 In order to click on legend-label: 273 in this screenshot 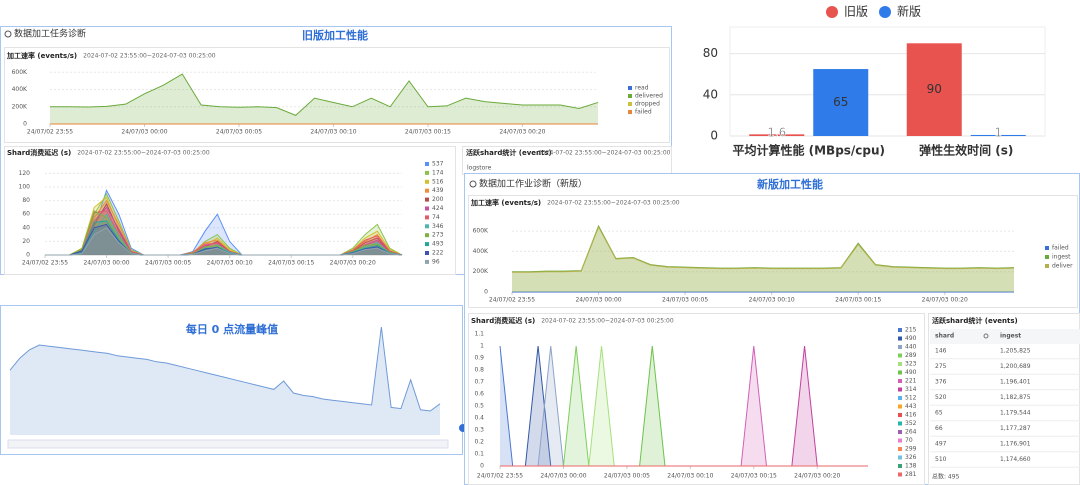, I will do `click(438, 235)`.